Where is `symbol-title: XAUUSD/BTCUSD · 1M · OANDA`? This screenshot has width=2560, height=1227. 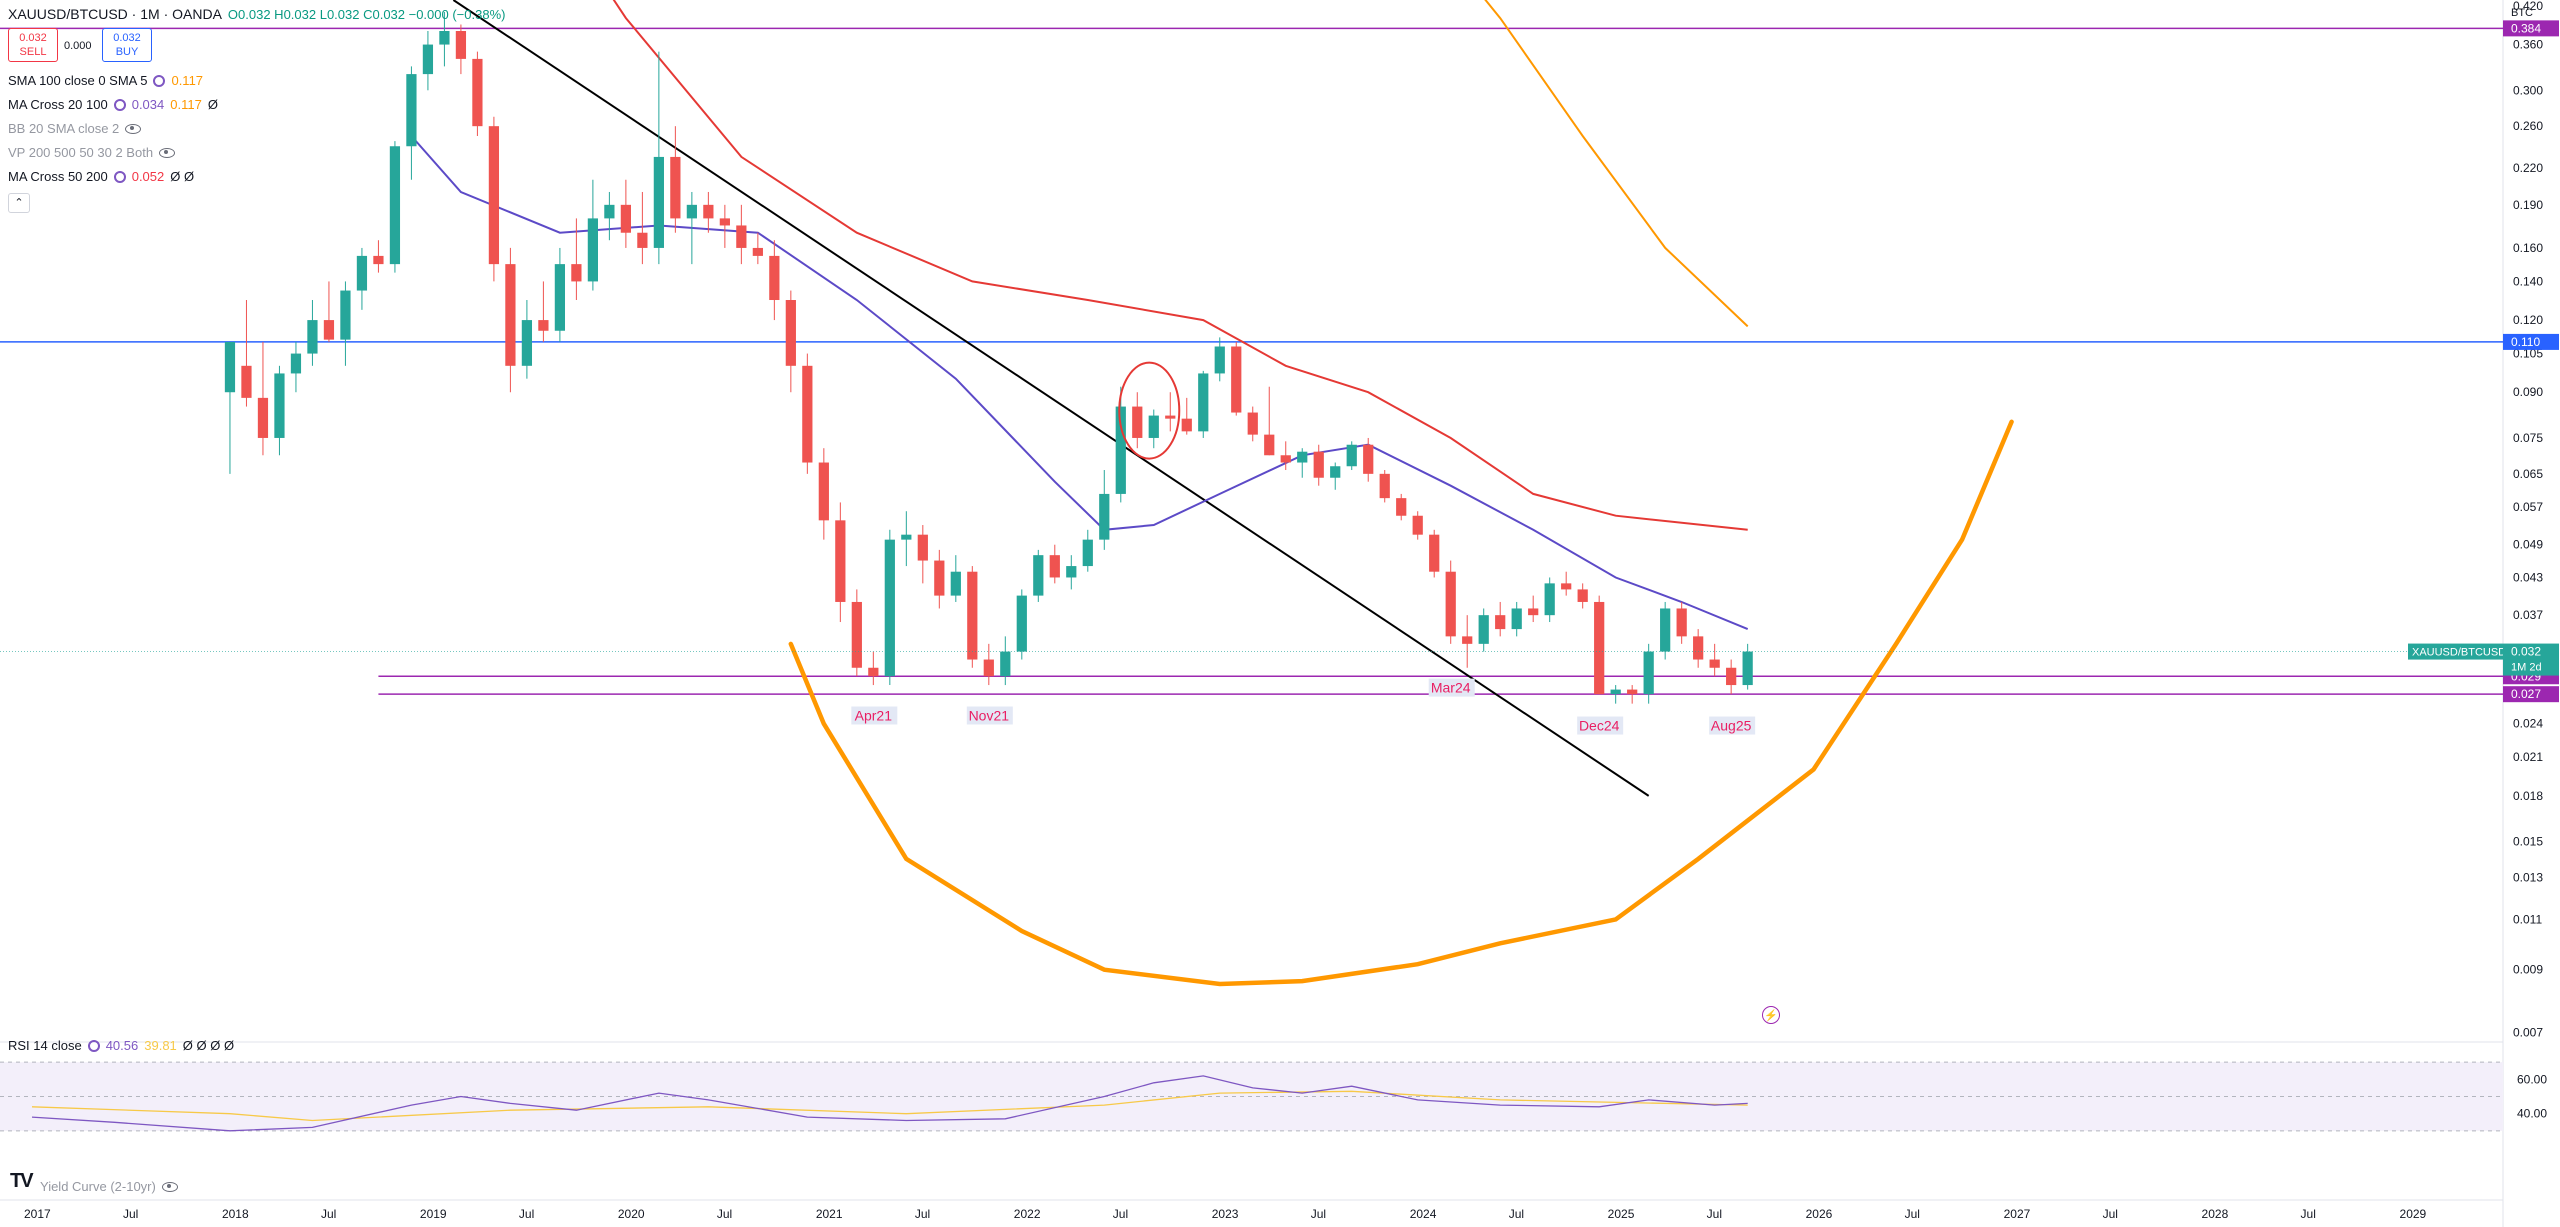 symbol-title: XAUUSD/BTCUSD · 1M · OANDA is located at coordinates (115, 14).